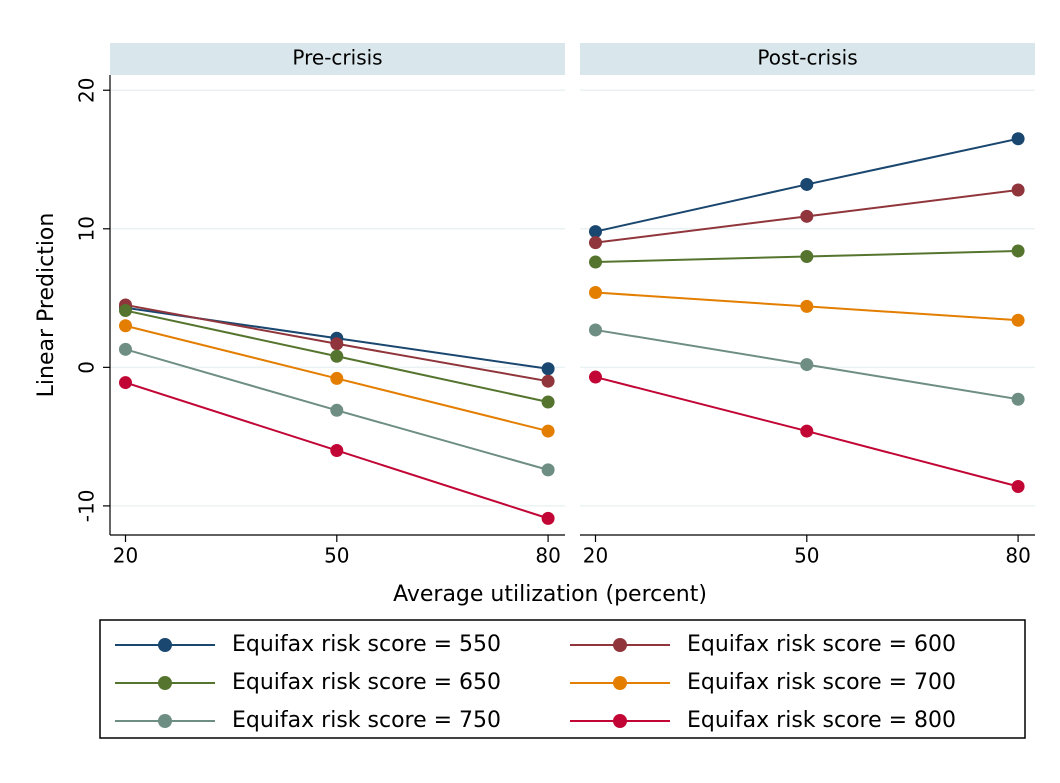 This screenshot has height=783, width=1060. What do you see at coordinates (87, 228) in the screenshot?
I see `y-tick-label: 10` at bounding box center [87, 228].